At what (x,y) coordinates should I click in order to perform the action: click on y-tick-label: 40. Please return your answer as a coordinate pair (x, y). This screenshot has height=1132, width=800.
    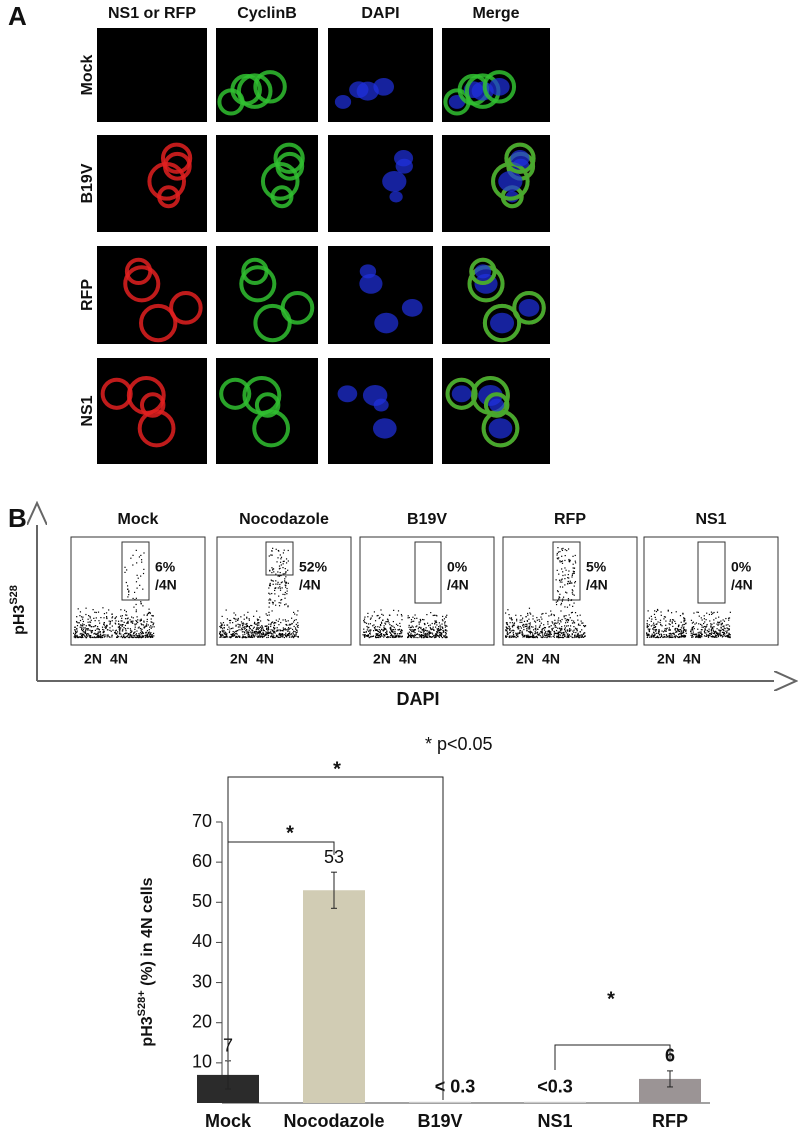
    Looking at the image, I should click on (202, 941).